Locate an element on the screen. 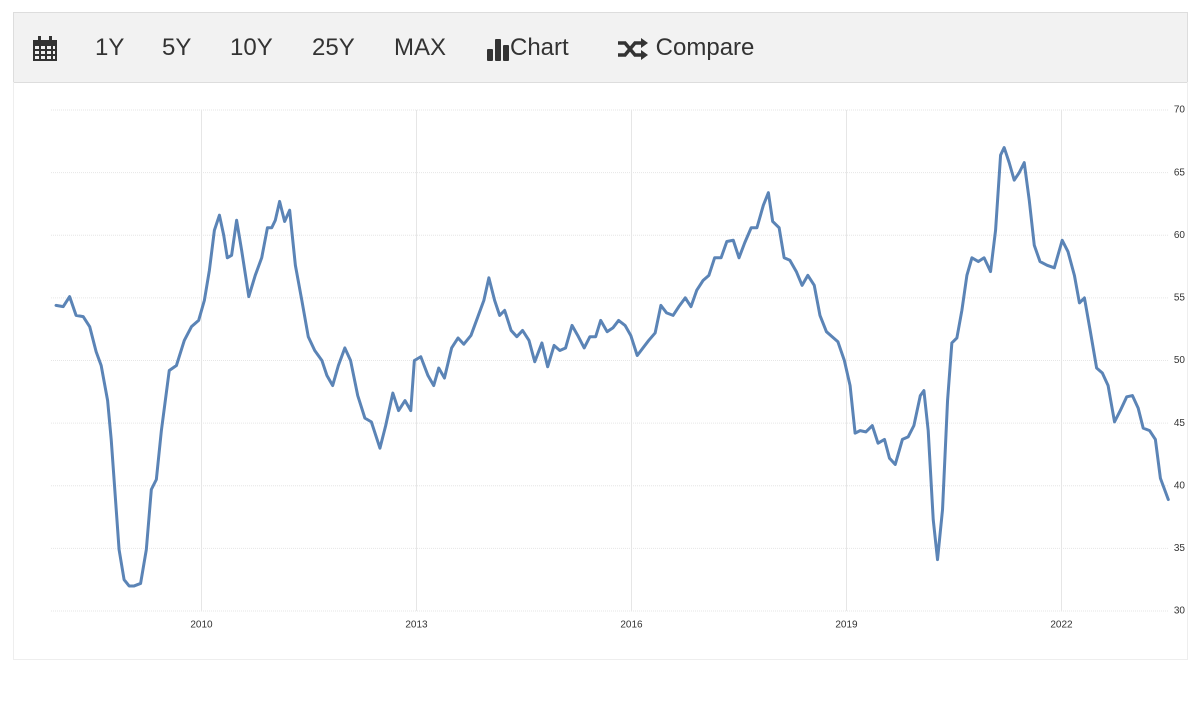 This screenshot has width=1200, height=705. bar-chart-icon is located at coordinates (498, 49).